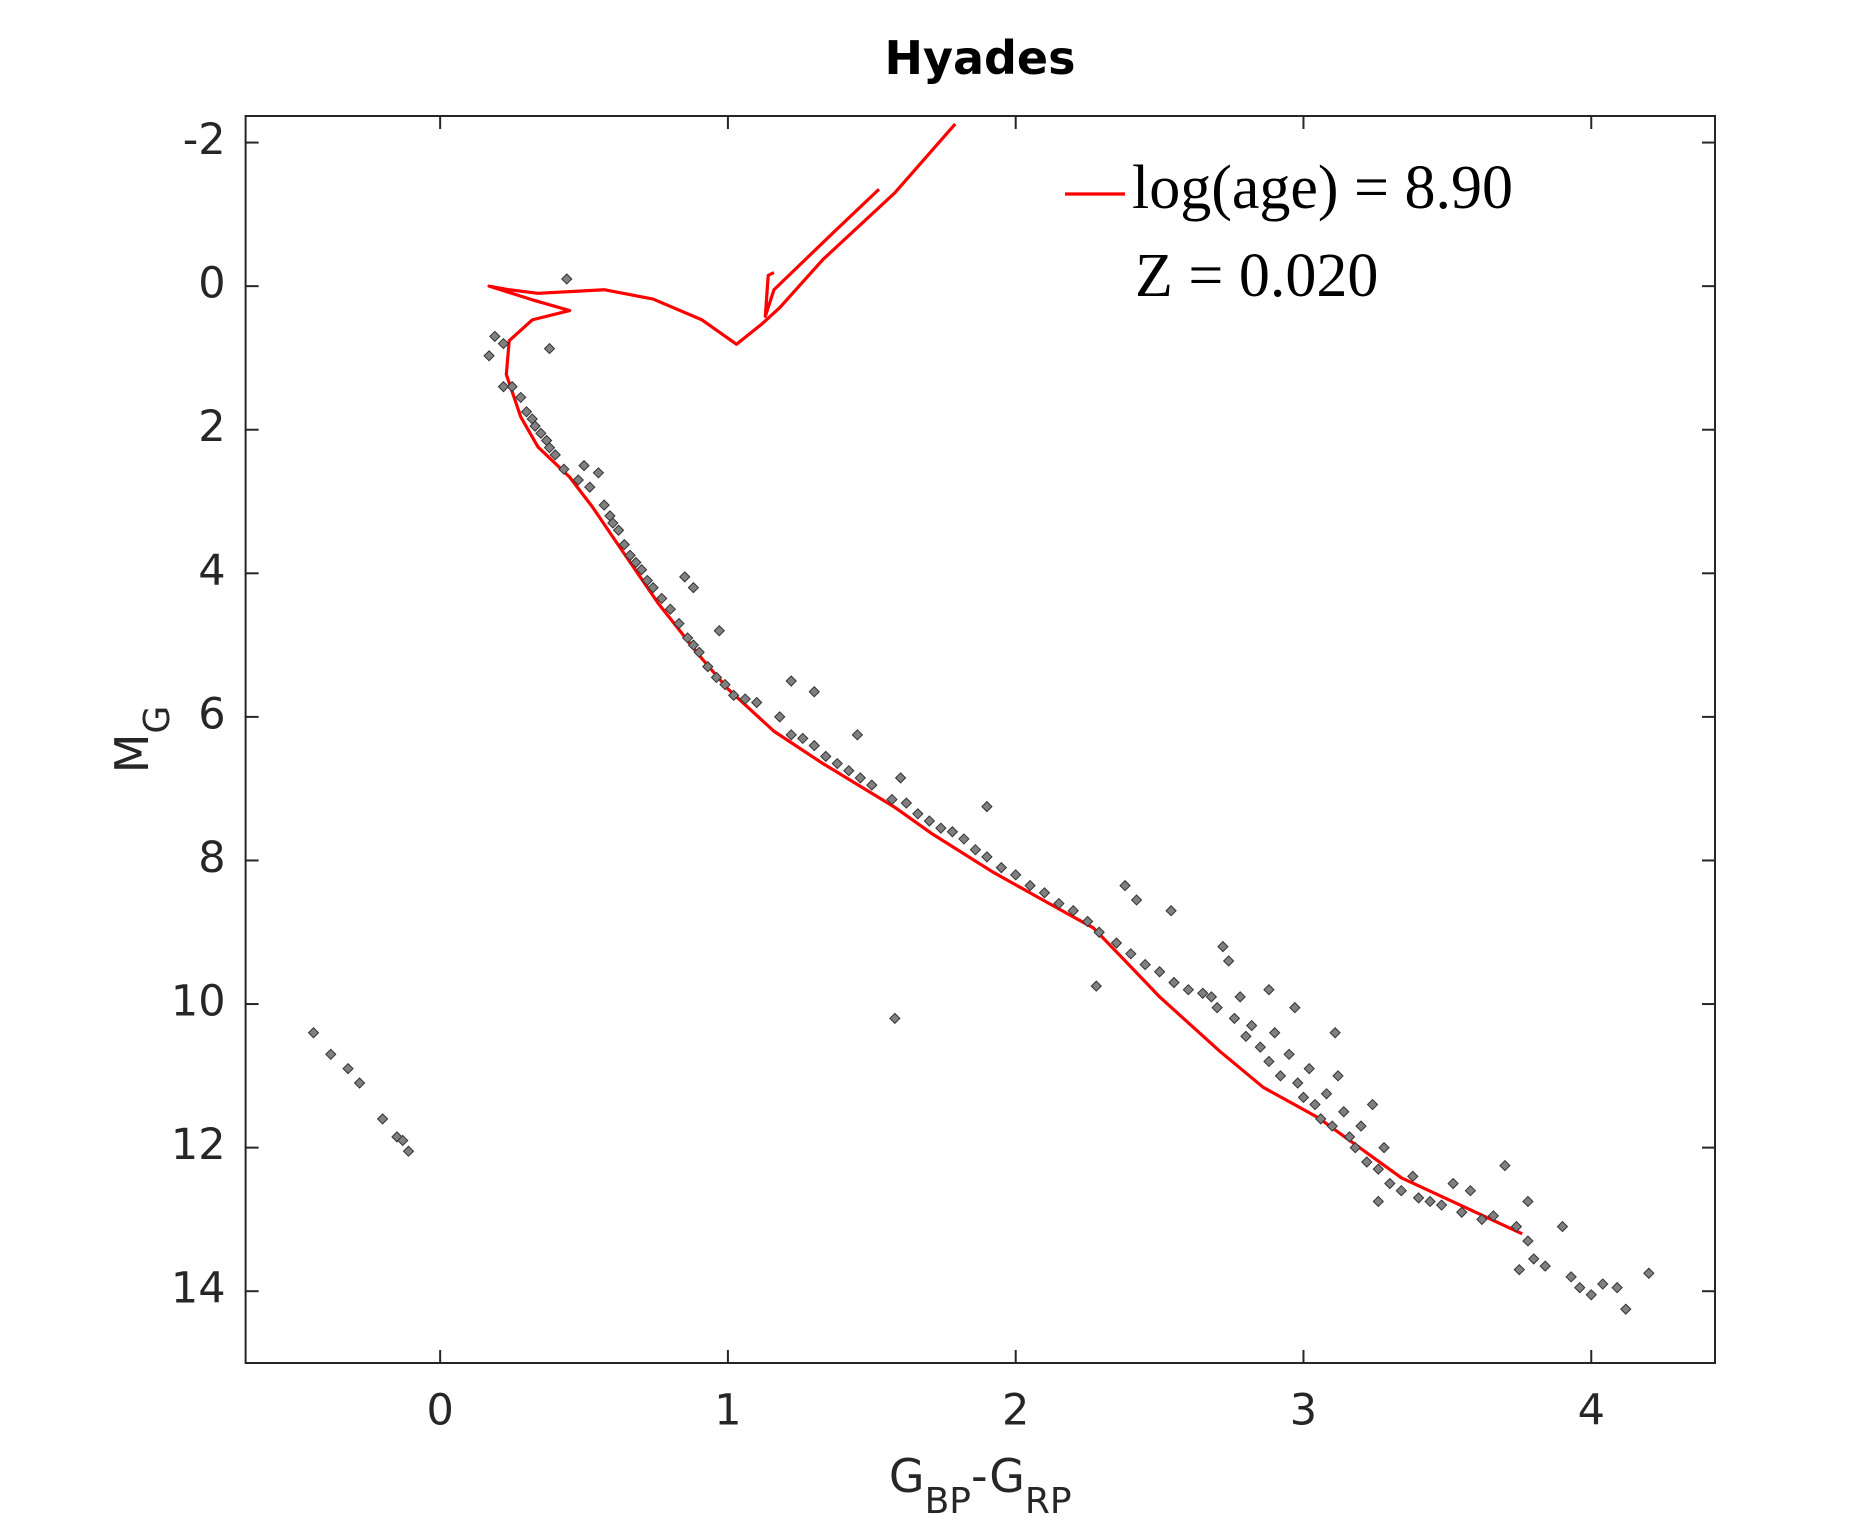  Describe the element at coordinates (998, 1476) in the screenshot. I see `x-axis-label-part: -G` at that location.